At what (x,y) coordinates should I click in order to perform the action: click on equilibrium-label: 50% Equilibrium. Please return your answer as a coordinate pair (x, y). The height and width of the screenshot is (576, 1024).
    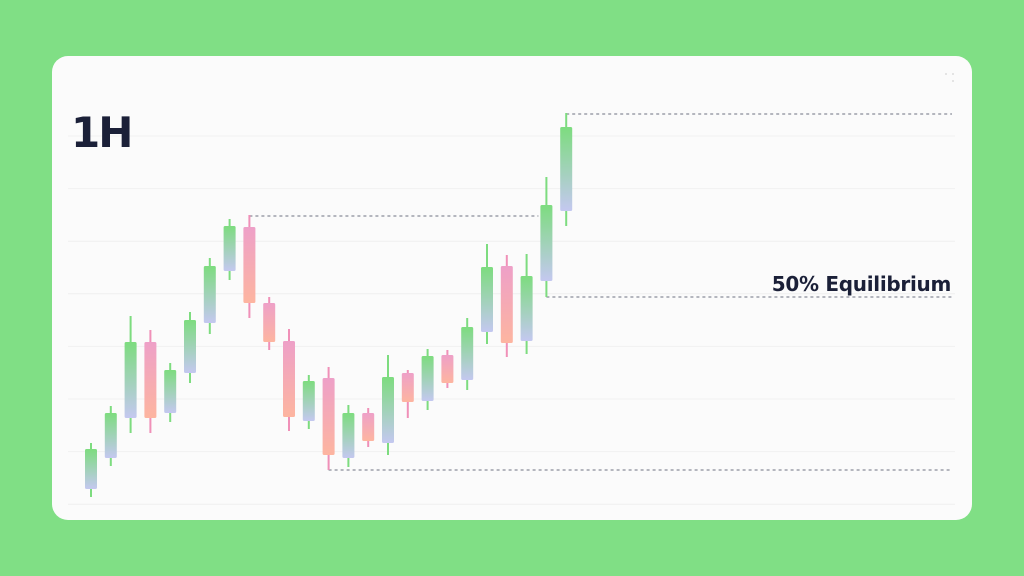
    Looking at the image, I should click on (861, 284).